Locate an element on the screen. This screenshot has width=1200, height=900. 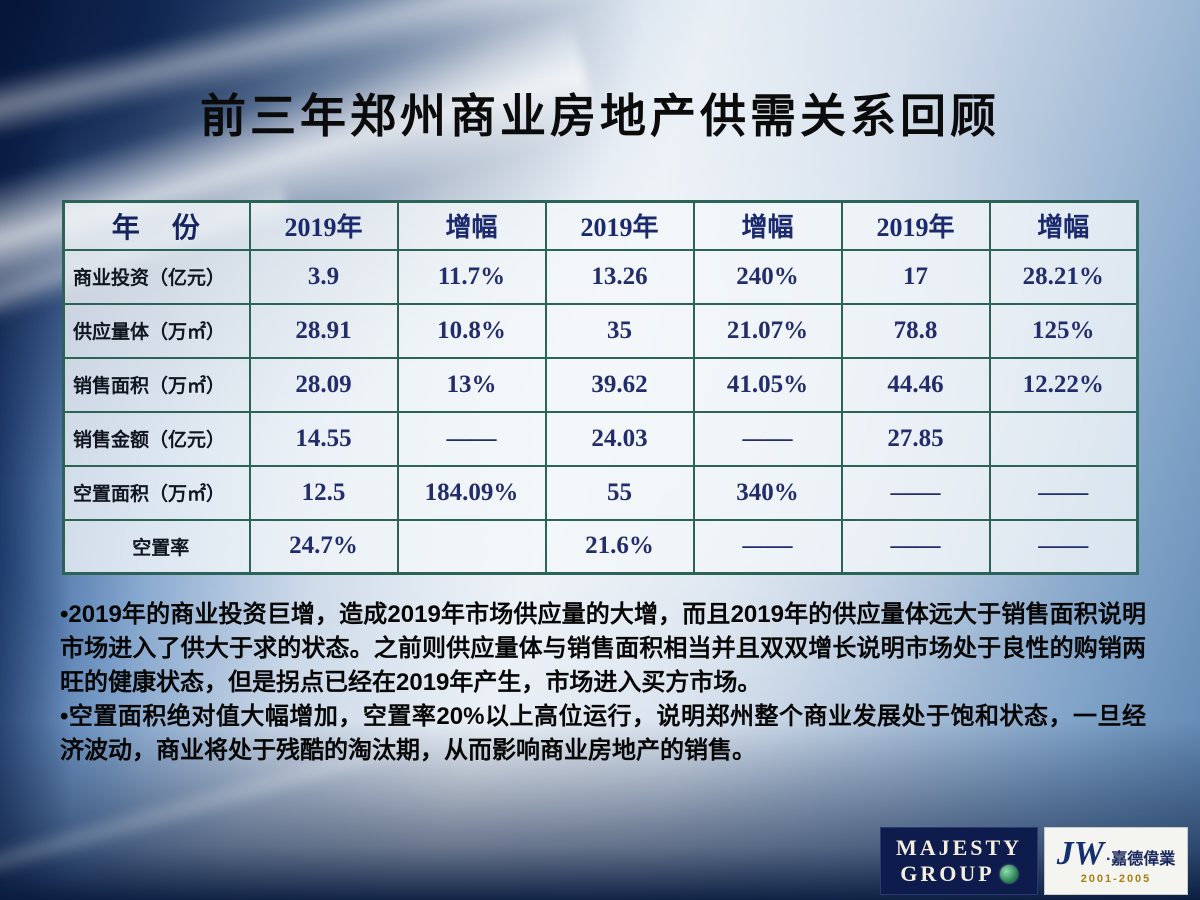
table-cell: 55 is located at coordinates (619, 492).